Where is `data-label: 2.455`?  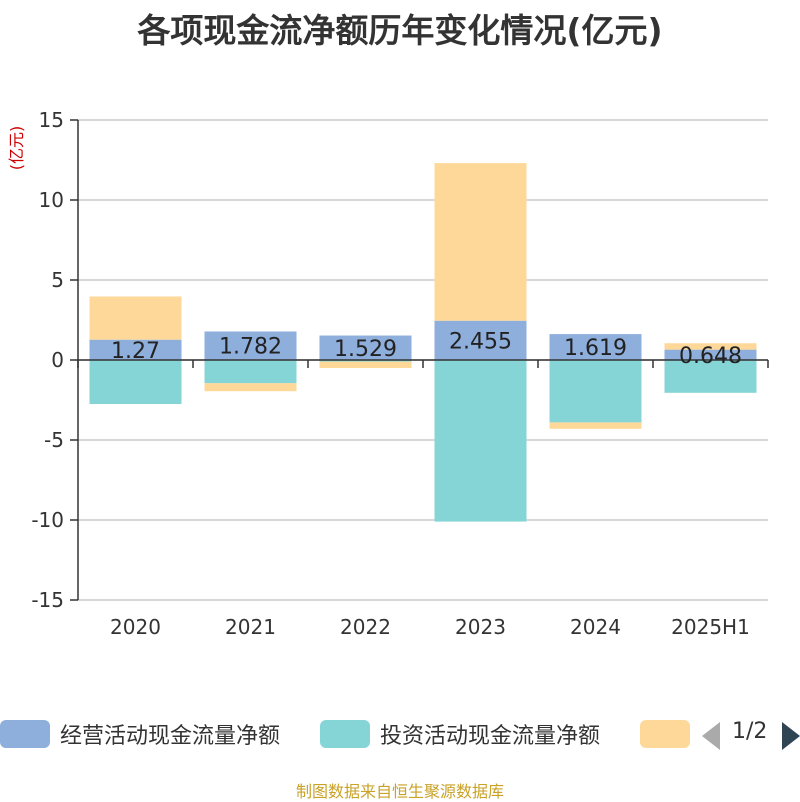
data-label: 2.455 is located at coordinates (480, 341).